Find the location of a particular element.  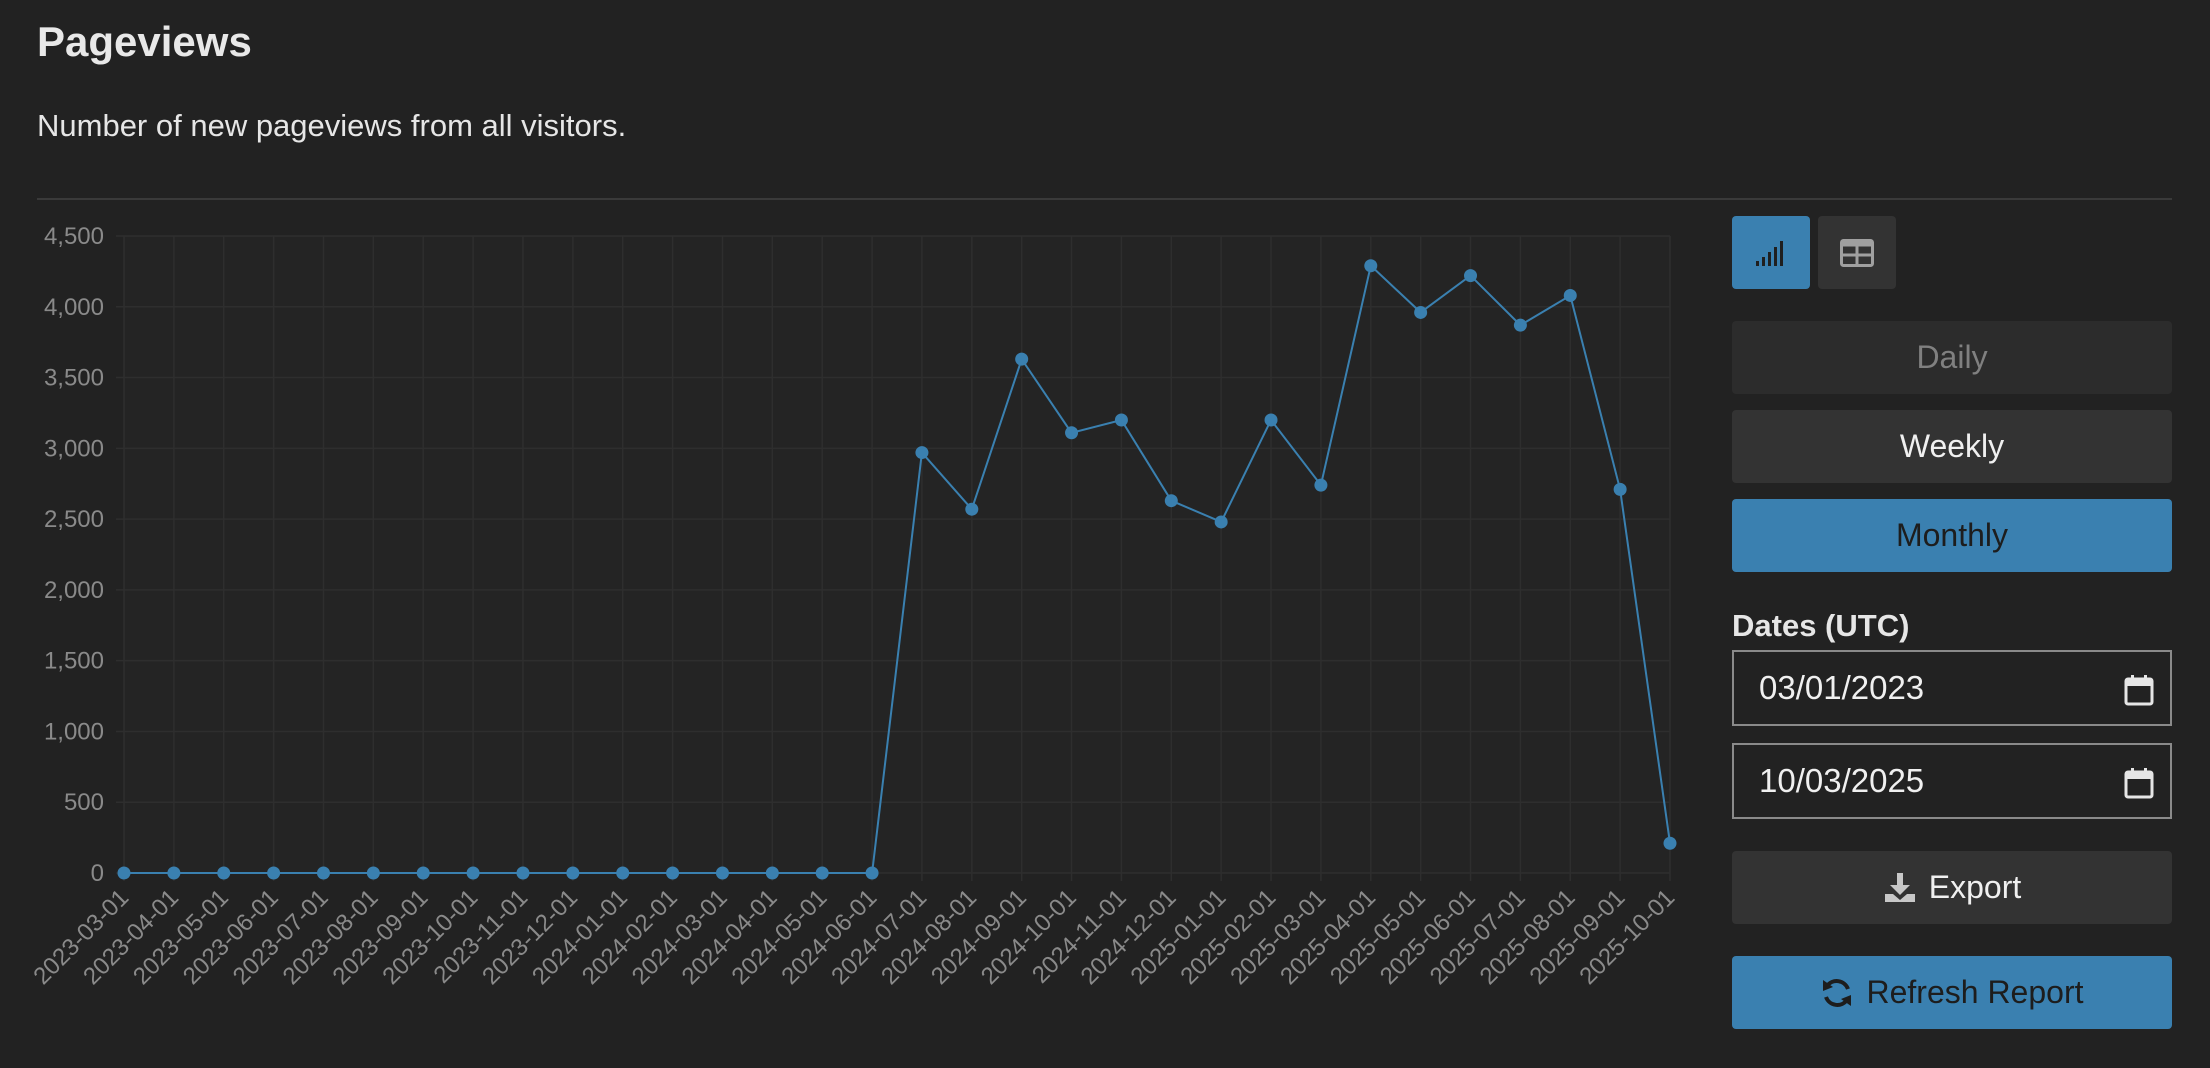

weekly-button: Weekly is located at coordinates (1952, 446).